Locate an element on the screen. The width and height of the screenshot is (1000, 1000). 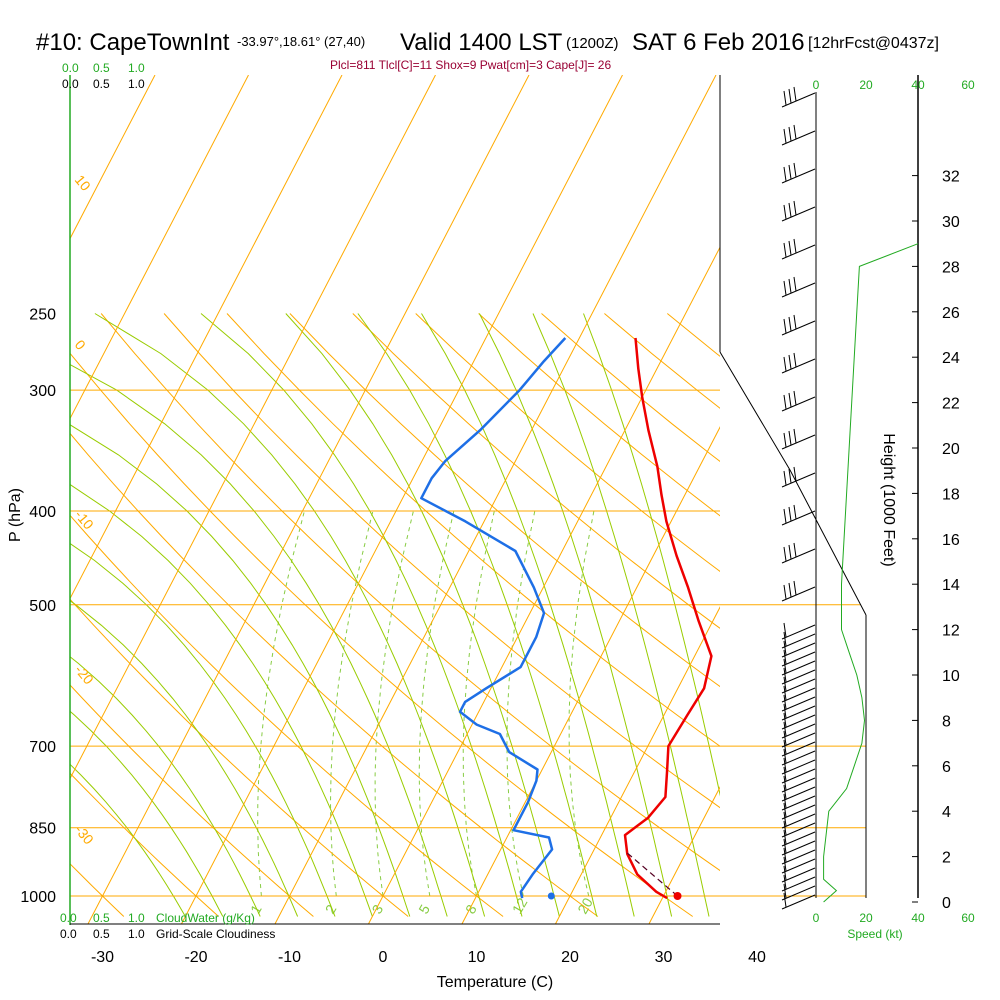
speed-tick-60: 60 is located at coordinates (968, 918).